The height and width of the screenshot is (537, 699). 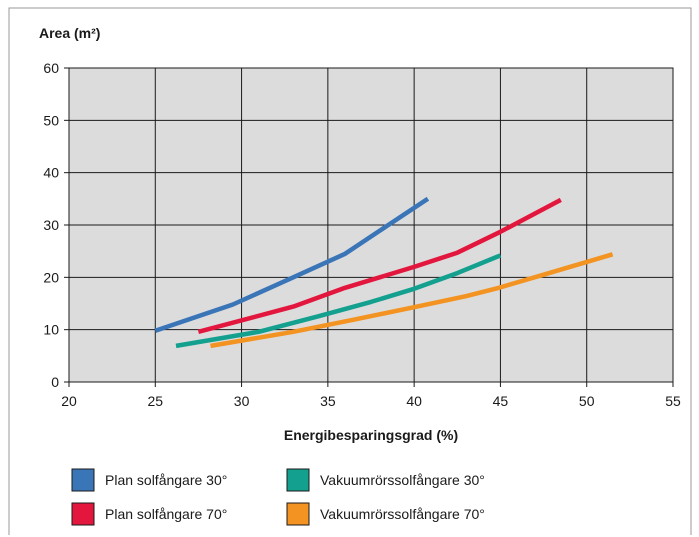 What do you see at coordinates (402, 480) in the screenshot?
I see `legend-label: Vakuumrörssolfångare 30°` at bounding box center [402, 480].